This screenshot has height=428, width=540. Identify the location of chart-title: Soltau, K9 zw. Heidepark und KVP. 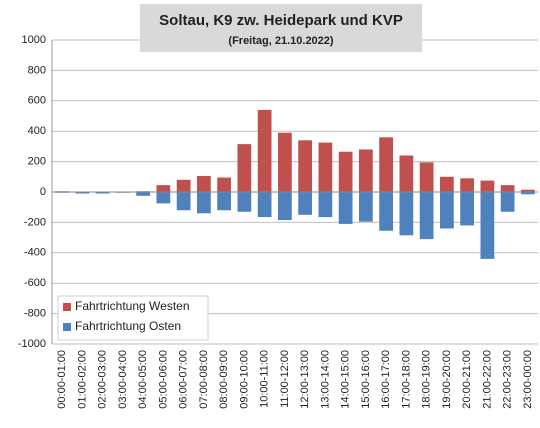
(281, 20).